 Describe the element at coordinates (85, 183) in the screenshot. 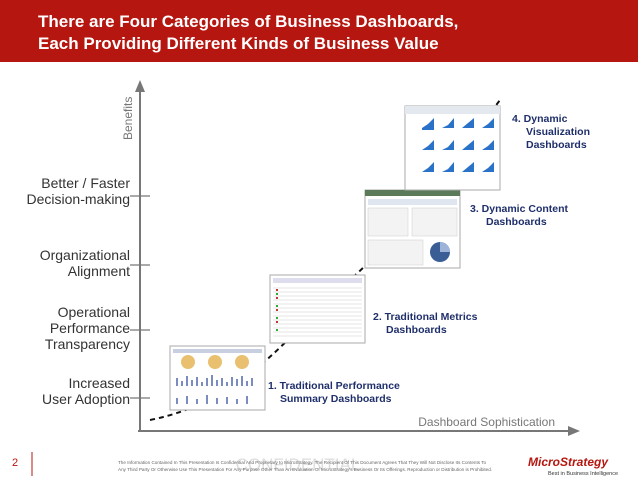

I see `benefit: Better / Faster` at that location.